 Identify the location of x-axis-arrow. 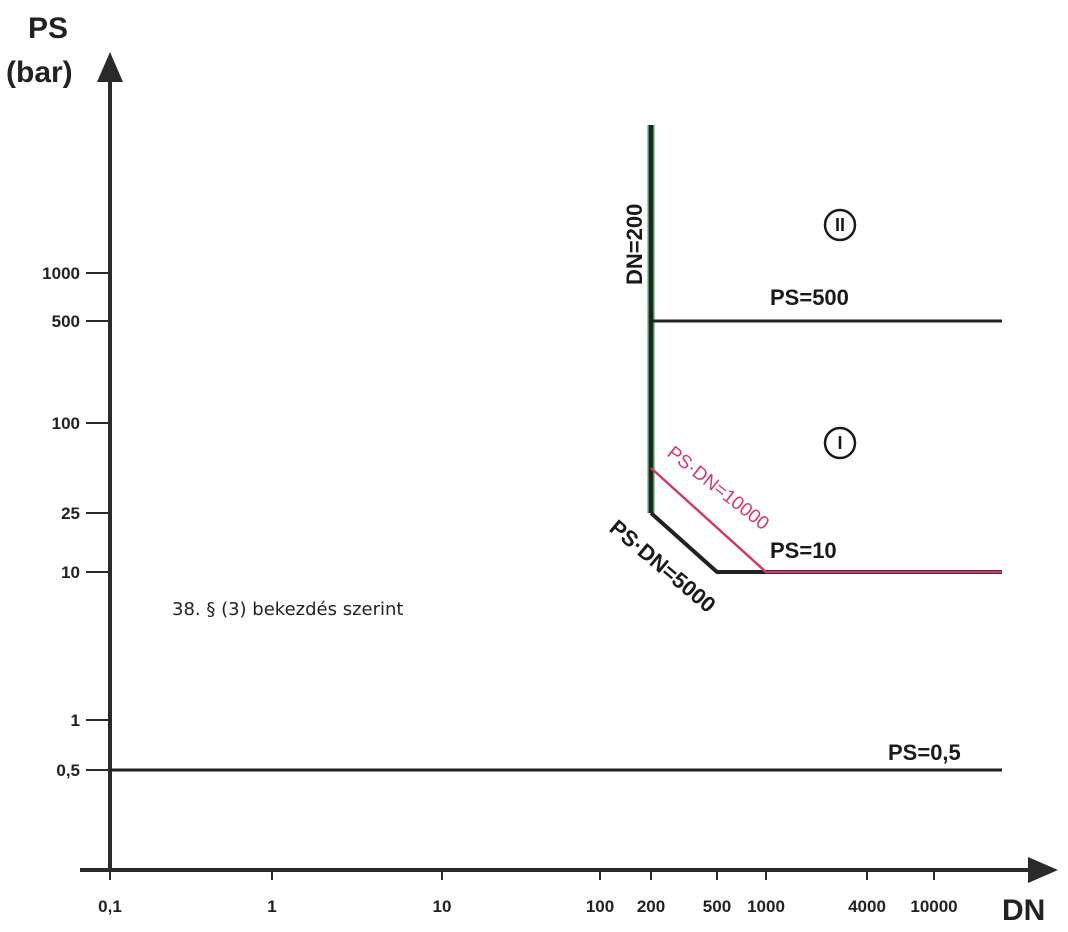
(1043, 870).